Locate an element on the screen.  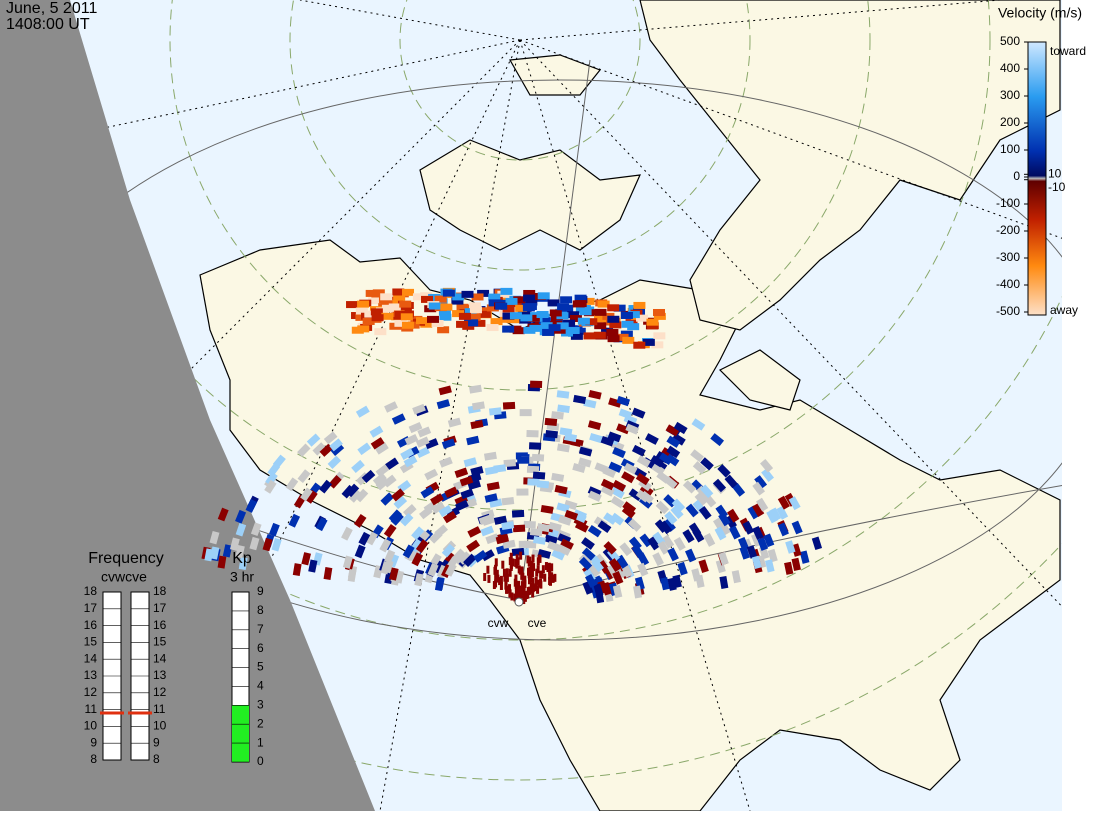
kp-tick-label: 0 is located at coordinates (260, 761).